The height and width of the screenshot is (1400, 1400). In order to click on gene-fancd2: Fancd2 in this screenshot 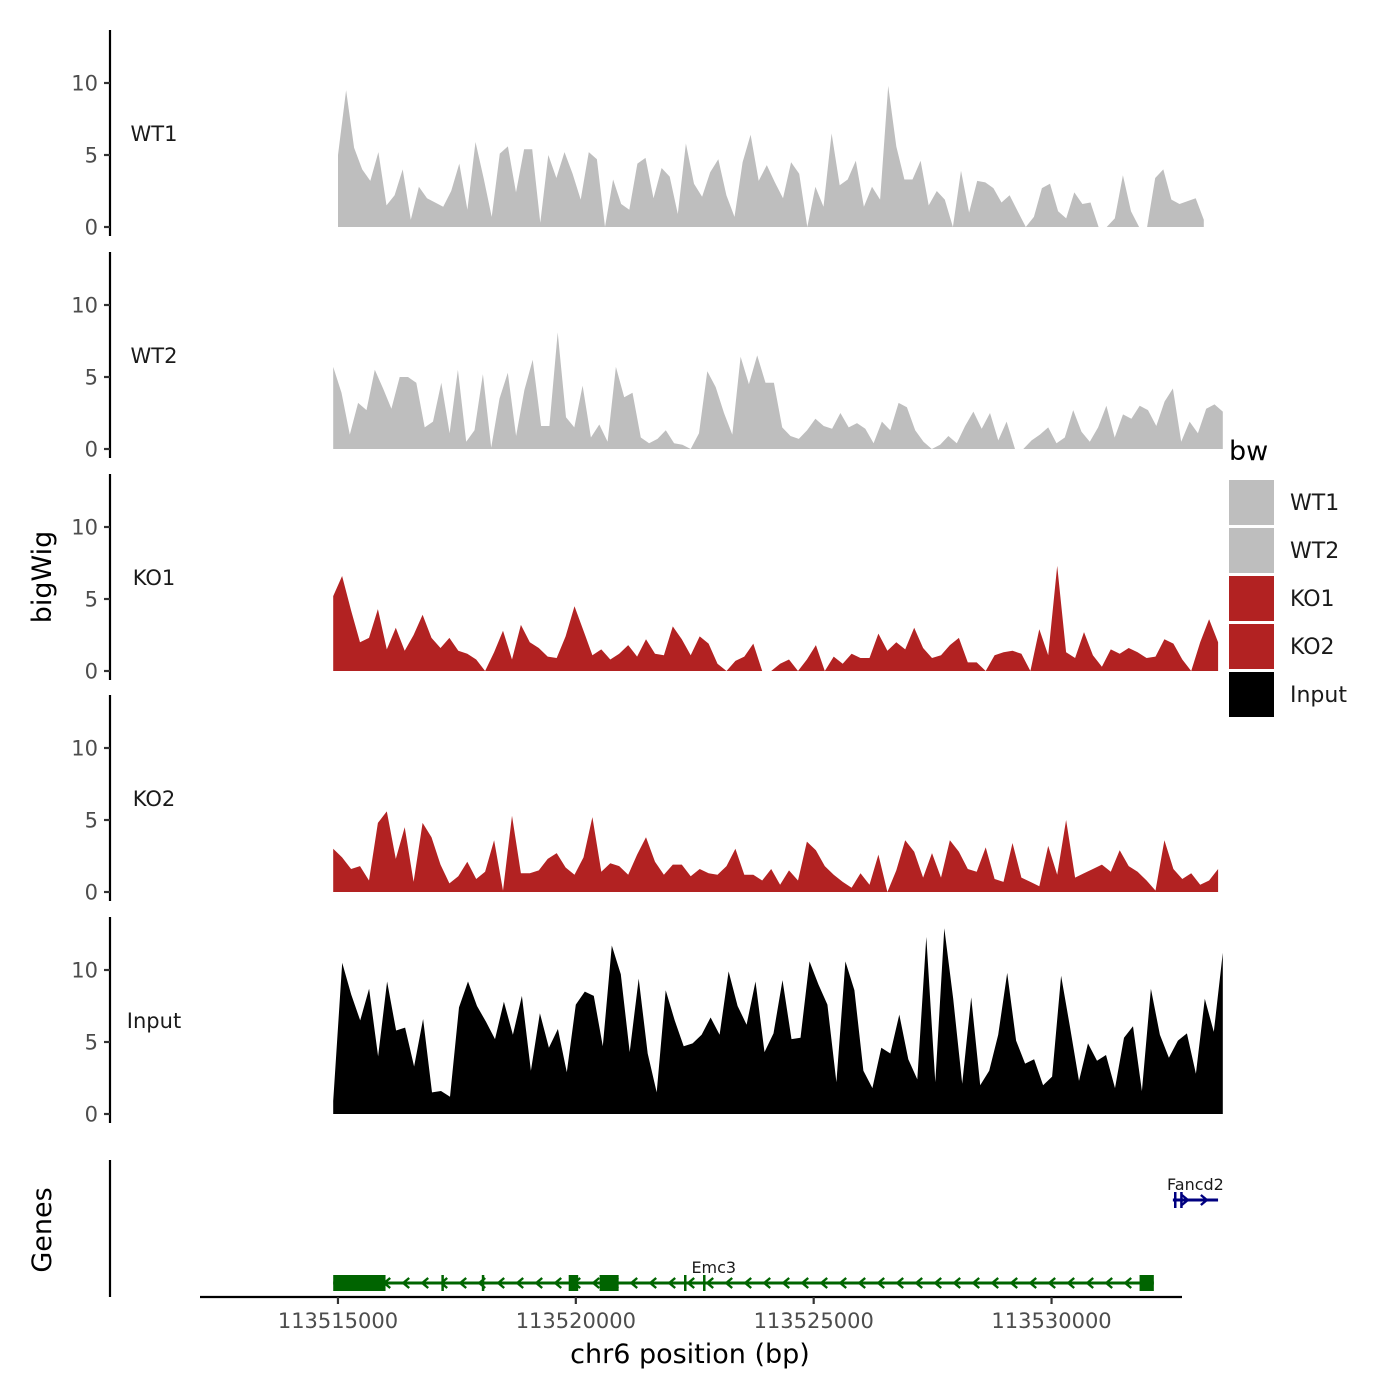, I will do `click(1195, 1191)`.